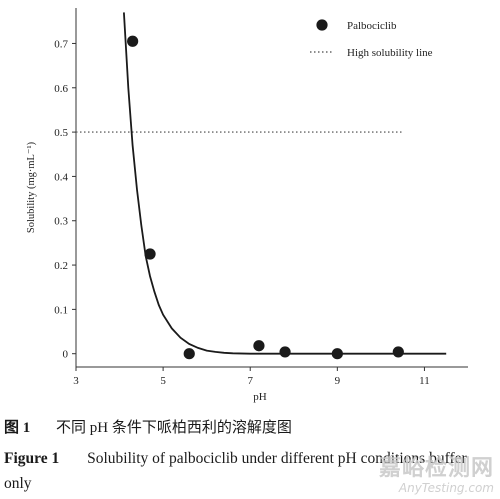 The width and height of the screenshot is (500, 499). Describe the element at coordinates (371, 39) in the screenshot. I see `legend: Palbociclib High solubility line` at that location.